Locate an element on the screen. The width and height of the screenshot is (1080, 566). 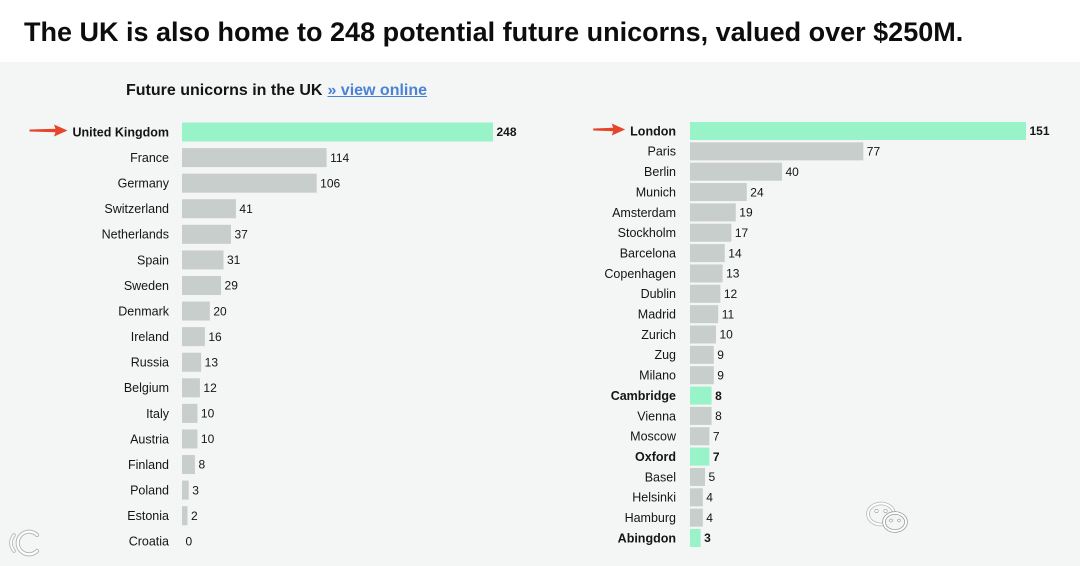
value-label-belgium: 12 is located at coordinates (210, 388).